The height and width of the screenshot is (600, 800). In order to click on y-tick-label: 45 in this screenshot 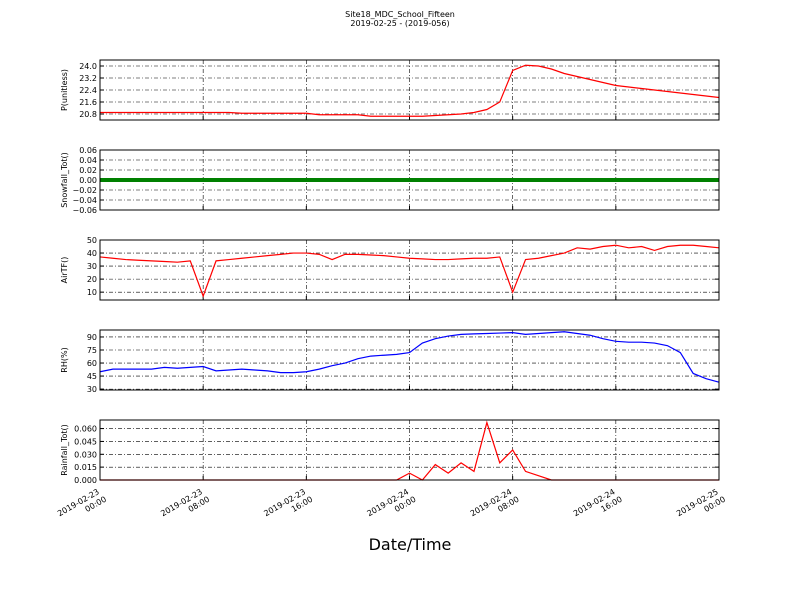, I will do `click(92, 376)`.